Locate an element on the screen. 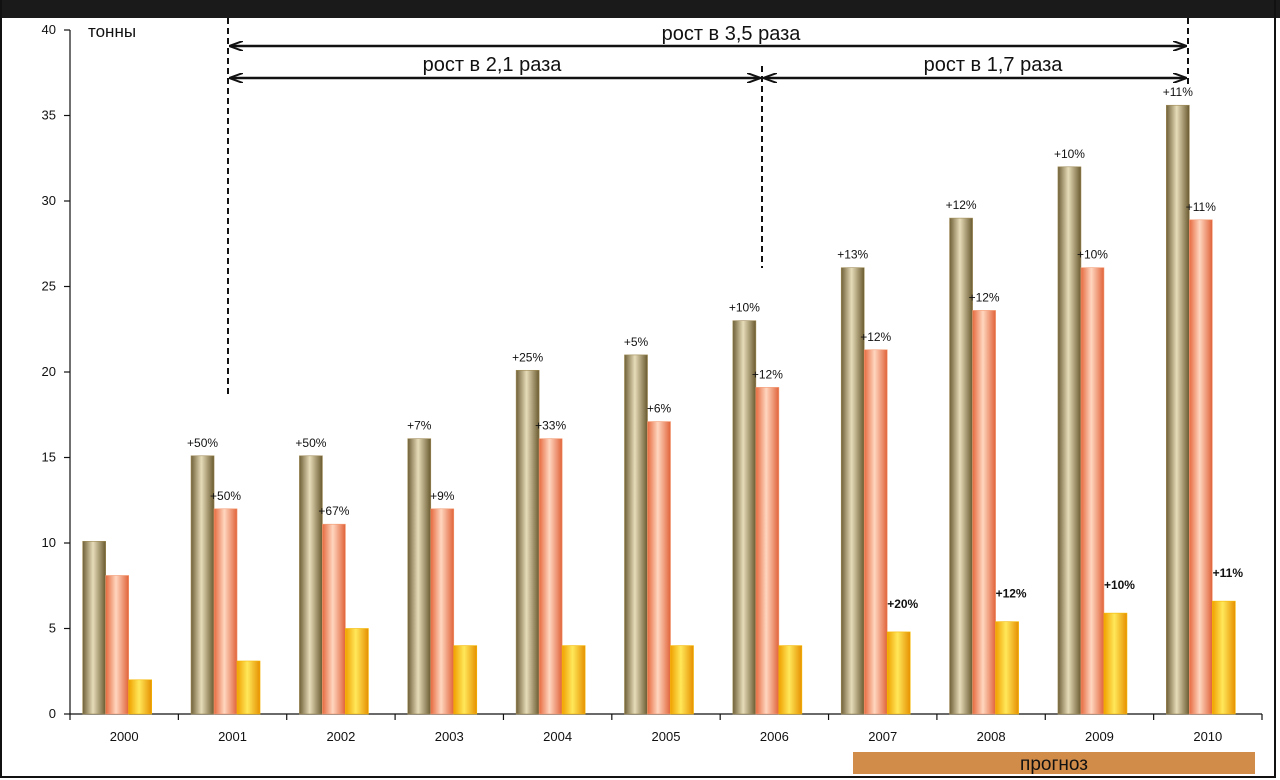 Image resolution: width=1280 pixels, height=780 pixels. annotation-second: рост в 1,7 раза is located at coordinates (994, 65).